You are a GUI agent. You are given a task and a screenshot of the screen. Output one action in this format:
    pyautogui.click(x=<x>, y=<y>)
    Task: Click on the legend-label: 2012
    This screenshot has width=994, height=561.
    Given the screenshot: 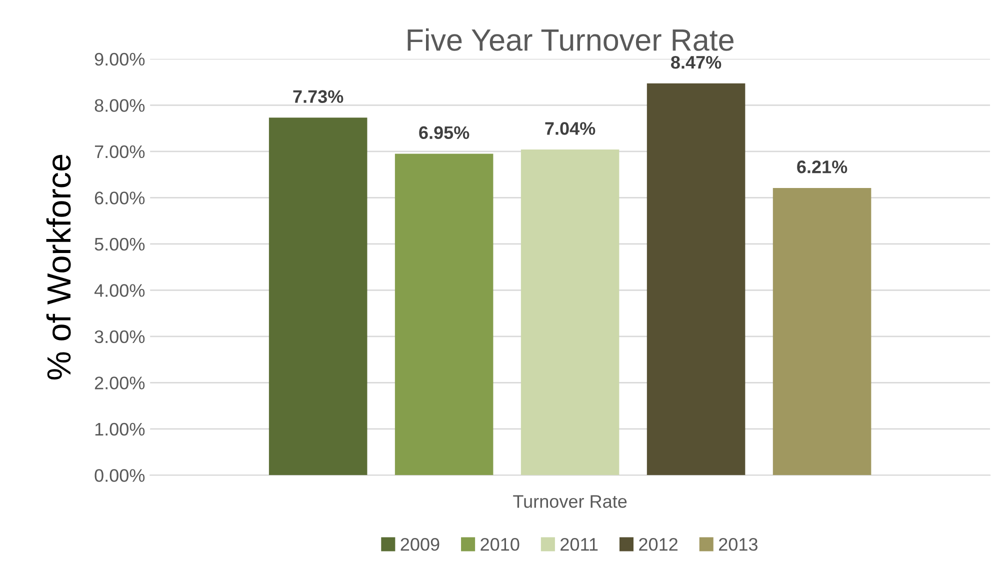 What is the action you would take?
    pyautogui.click(x=658, y=544)
    